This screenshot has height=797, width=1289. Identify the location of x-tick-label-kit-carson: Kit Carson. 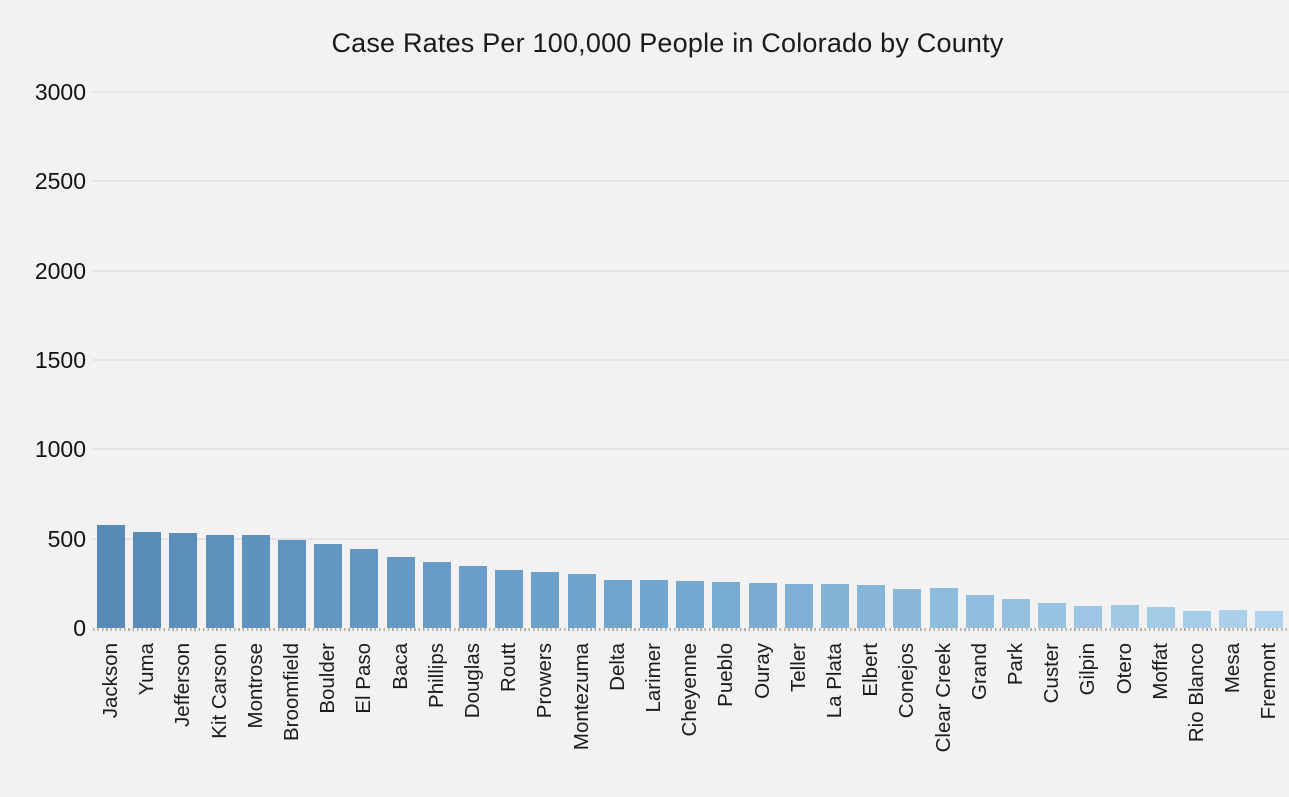
(219, 691).